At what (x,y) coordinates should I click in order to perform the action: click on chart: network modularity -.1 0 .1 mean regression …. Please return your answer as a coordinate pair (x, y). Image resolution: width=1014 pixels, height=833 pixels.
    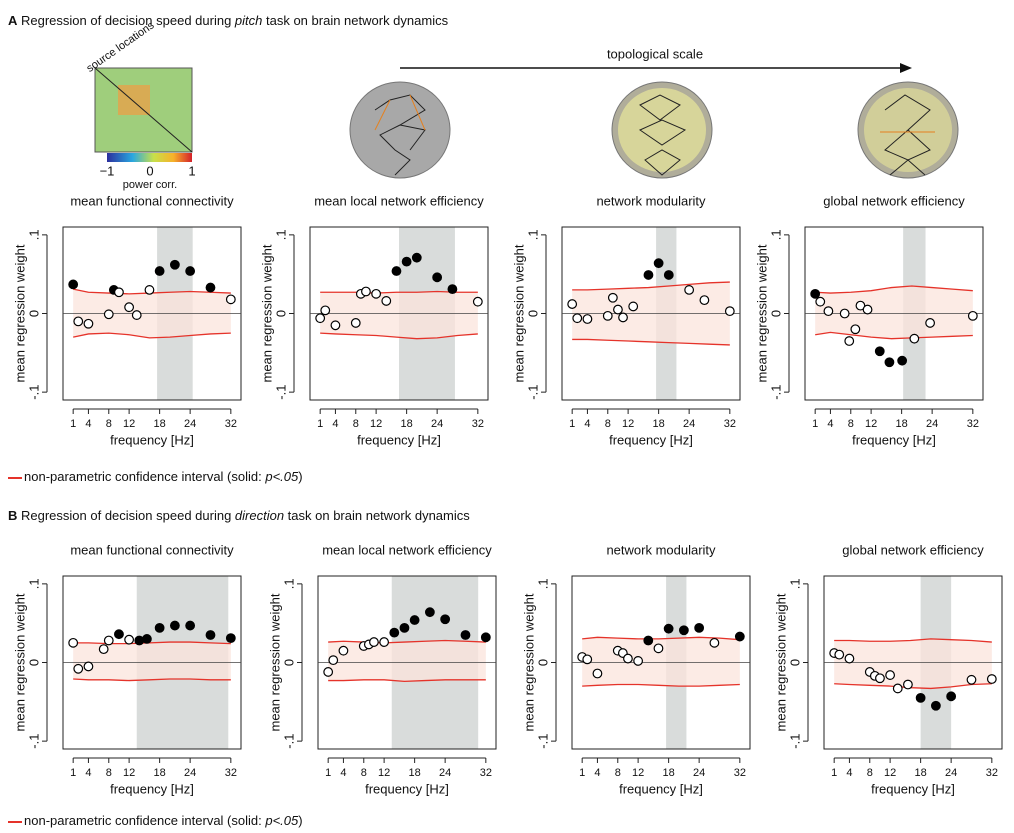
    Looking at the image, I should click on (636, 669).